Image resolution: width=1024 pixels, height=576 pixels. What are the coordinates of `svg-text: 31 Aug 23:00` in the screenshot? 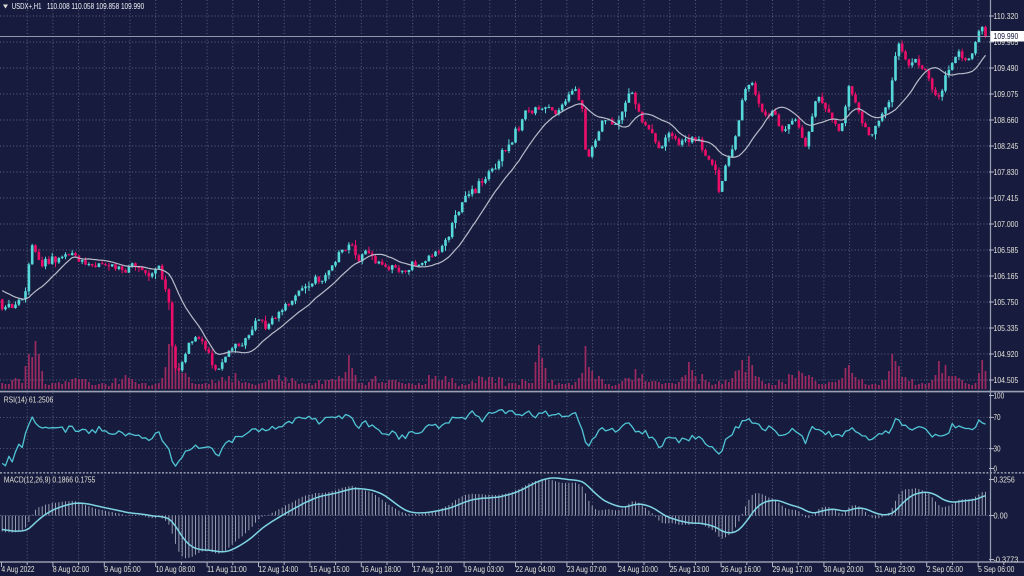 It's located at (895, 569).